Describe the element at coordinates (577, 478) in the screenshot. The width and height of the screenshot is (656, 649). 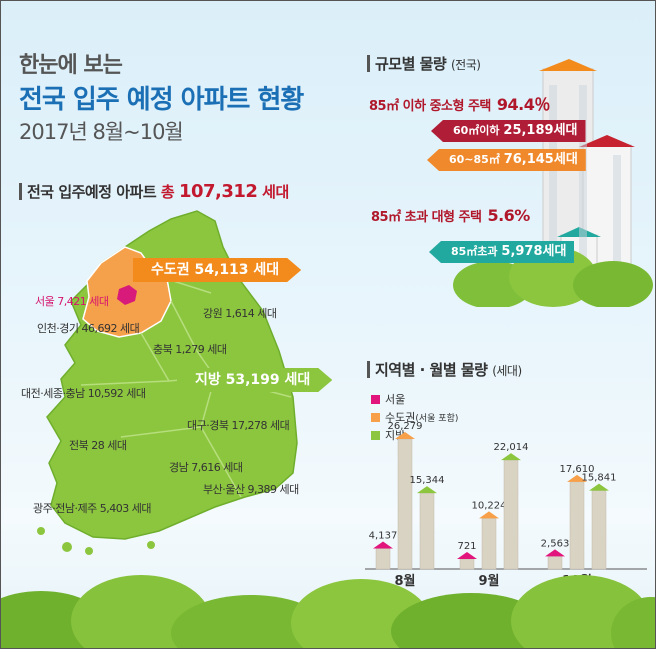
I see `bar-roof-수도권-10월` at that location.